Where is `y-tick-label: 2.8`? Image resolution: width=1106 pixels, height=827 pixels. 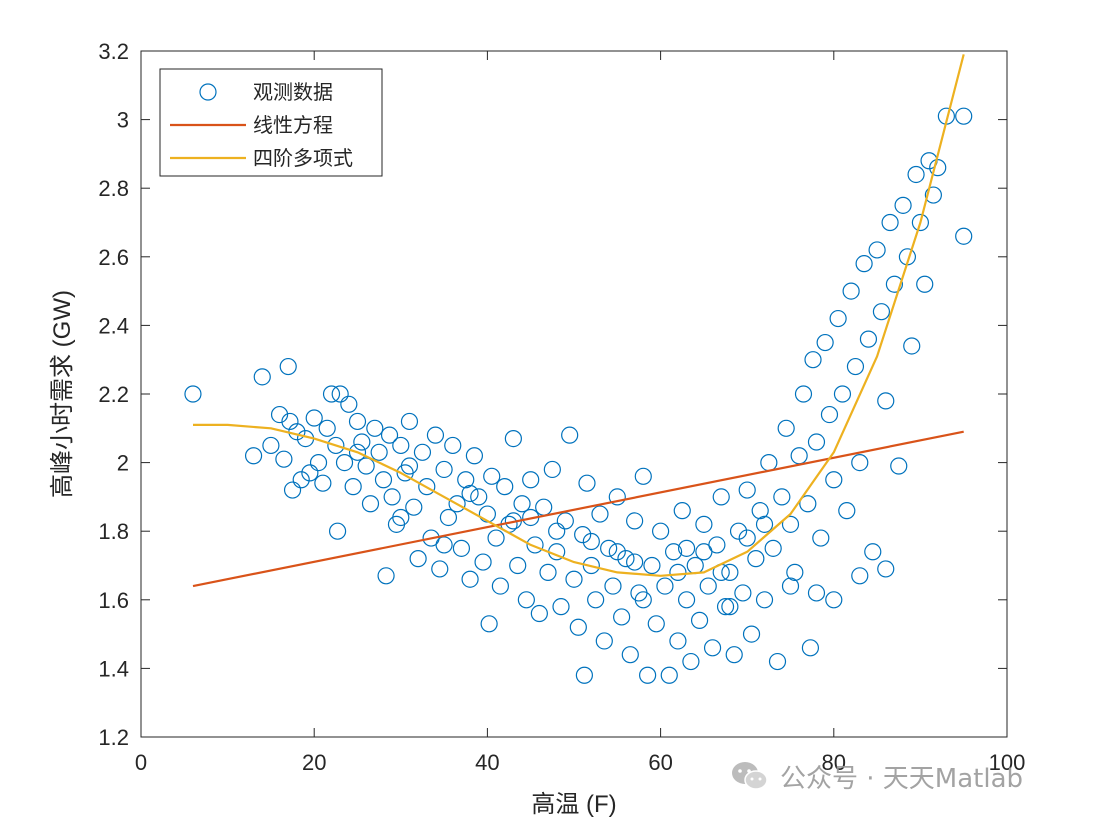
y-tick-label: 2.8 is located at coordinates (113, 188).